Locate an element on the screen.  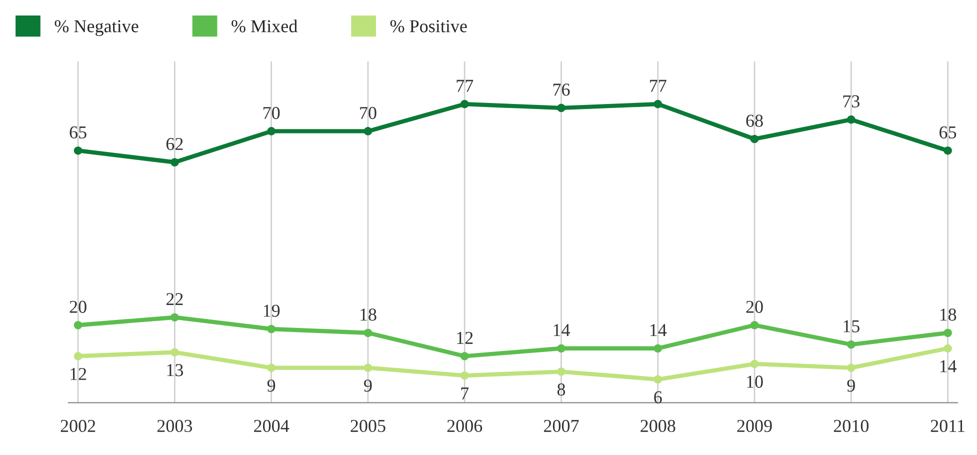
x-tick-label: 2007 is located at coordinates (561, 426).